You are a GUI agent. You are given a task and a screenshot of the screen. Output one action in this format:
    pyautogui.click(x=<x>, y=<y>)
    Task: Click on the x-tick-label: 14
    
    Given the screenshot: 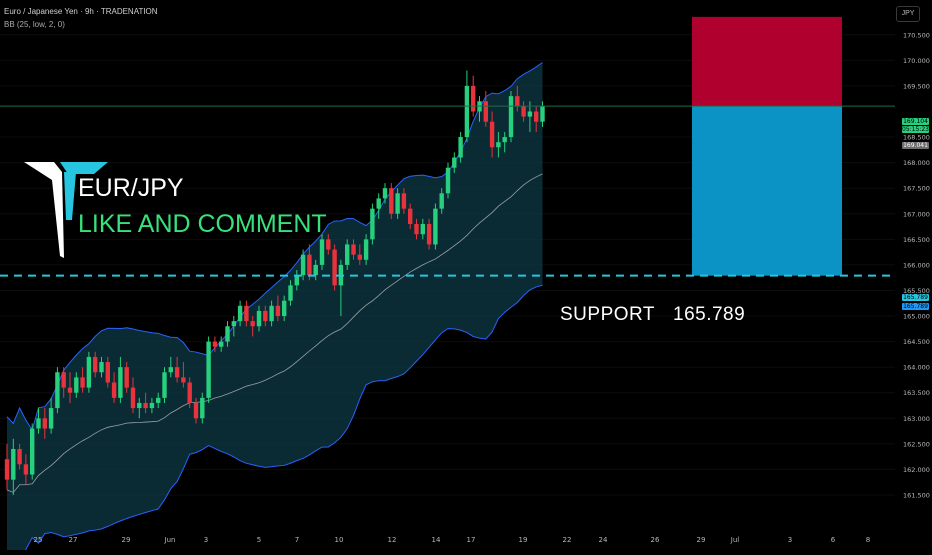 What is the action you would take?
    pyautogui.click(x=436, y=540)
    